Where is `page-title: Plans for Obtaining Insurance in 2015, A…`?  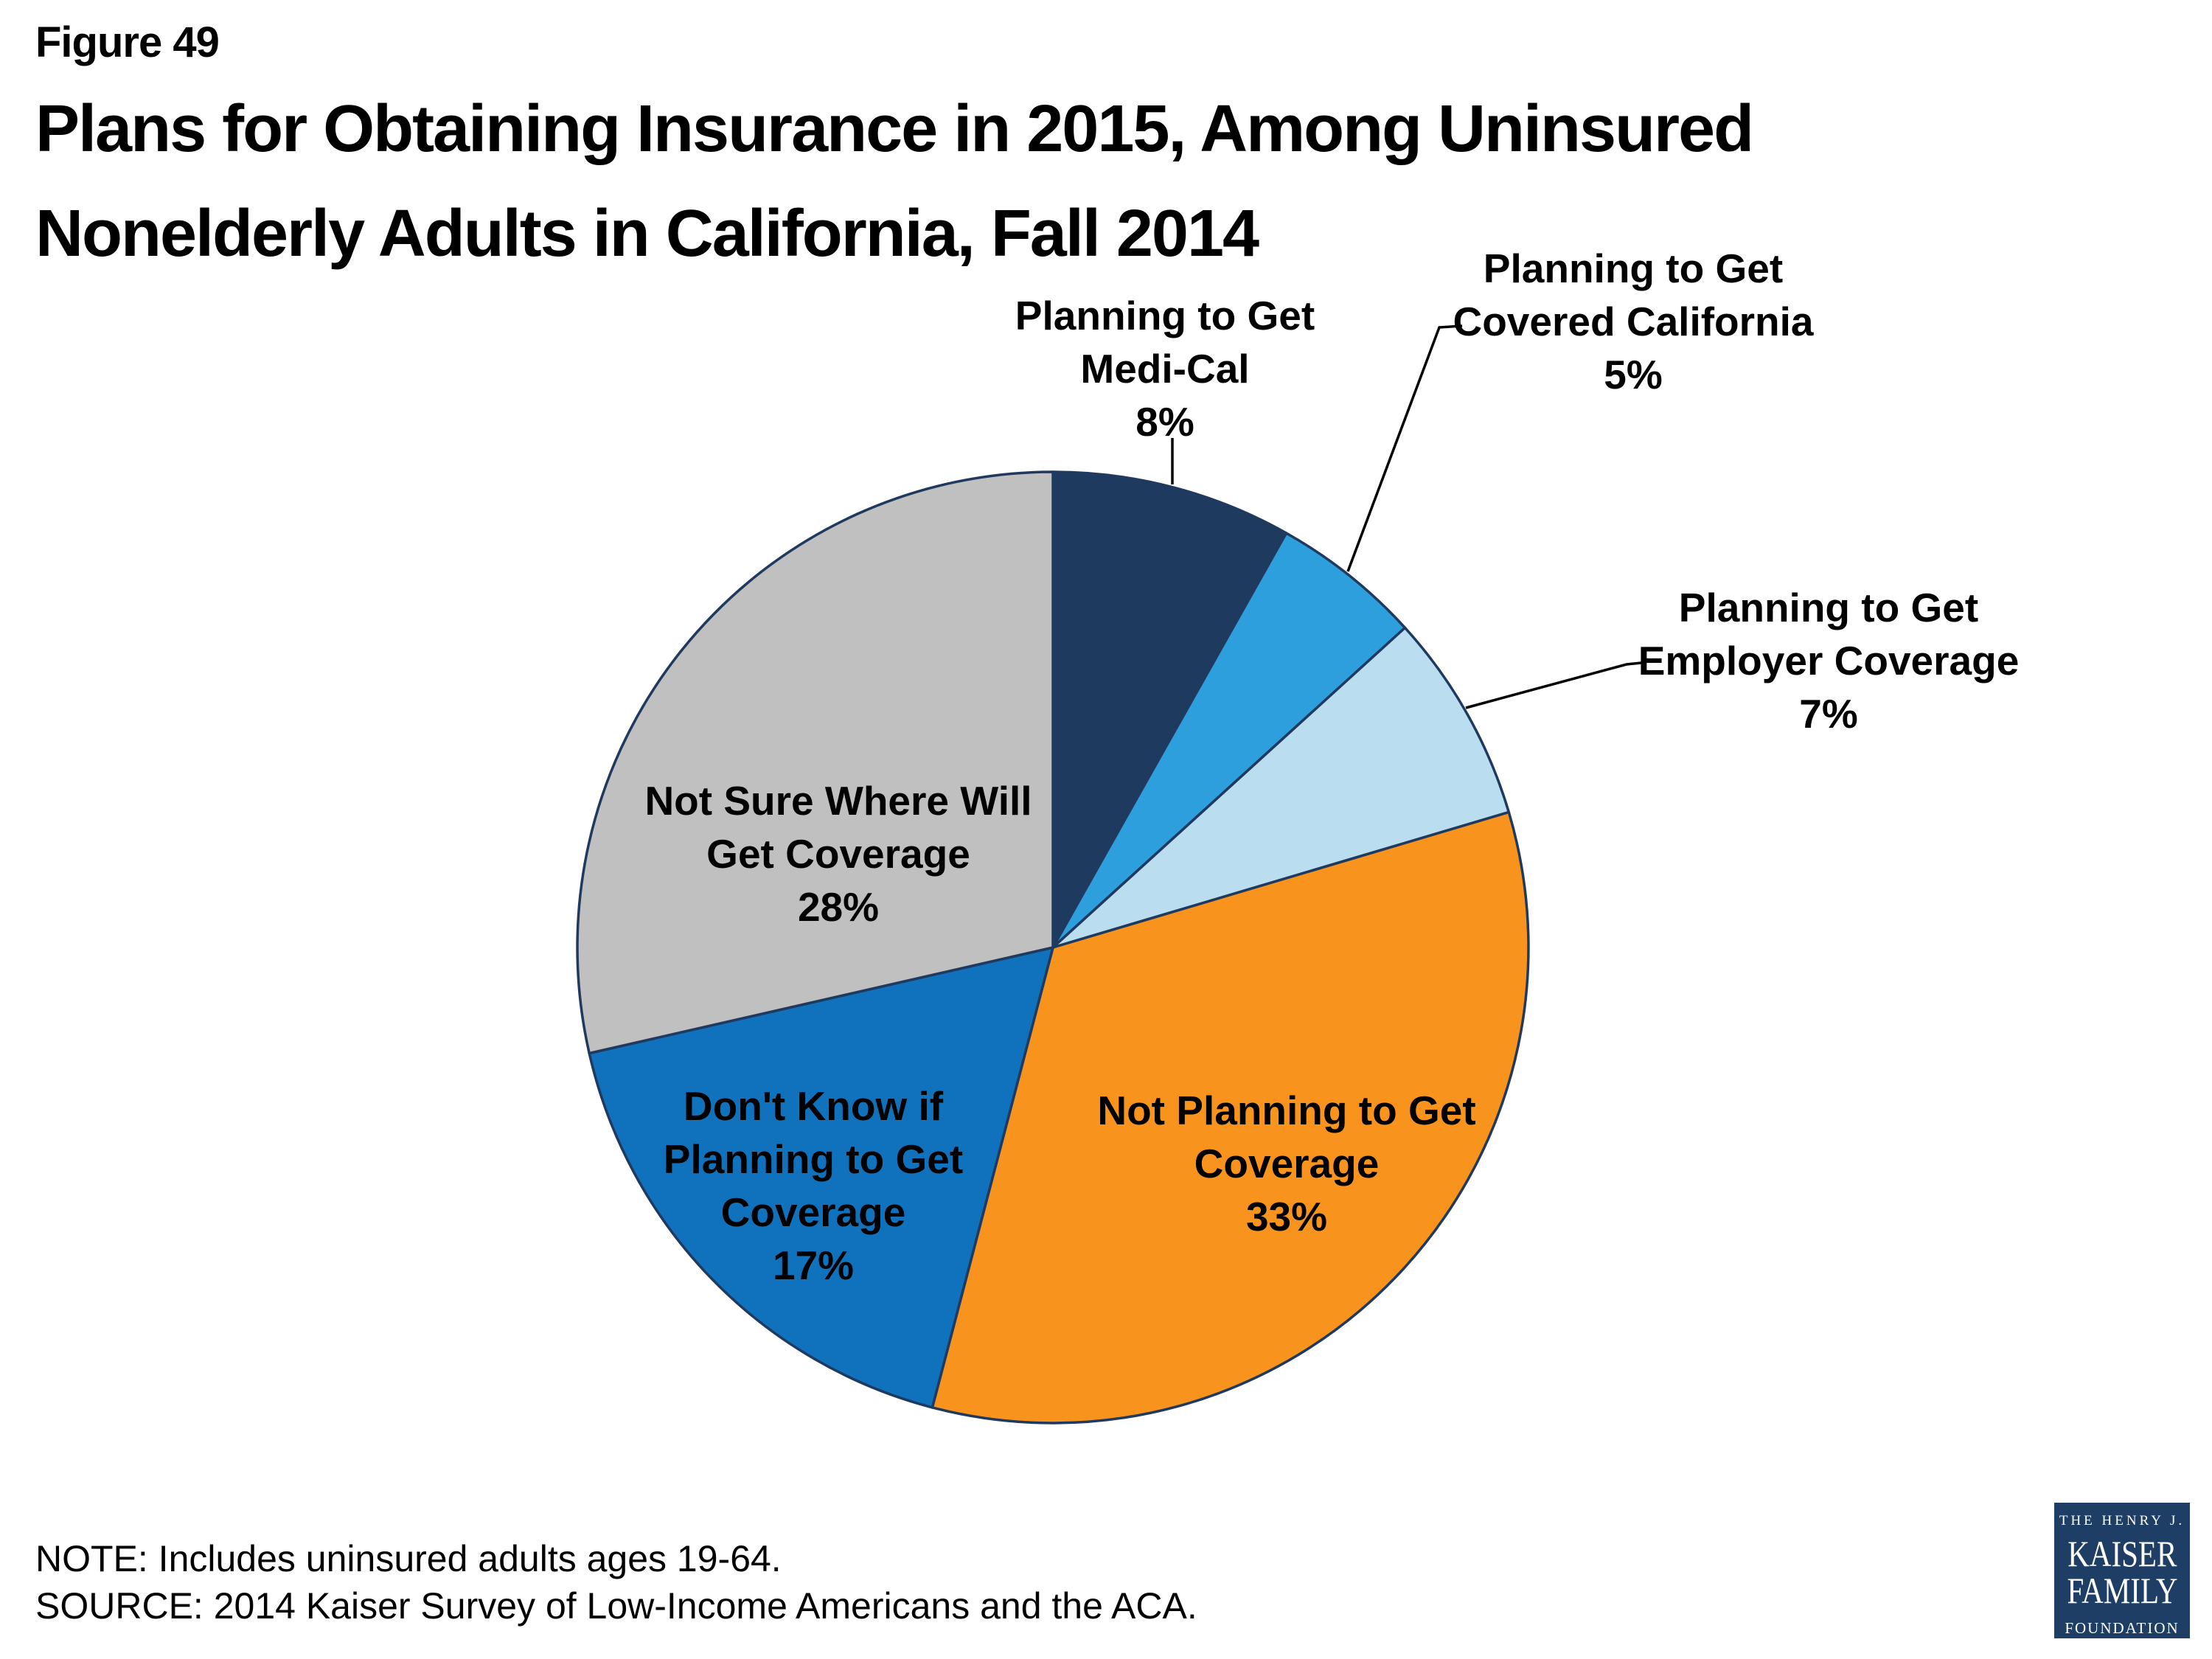
page-title: Plans for Obtaining Insurance in 2015, A… is located at coordinates (894, 181).